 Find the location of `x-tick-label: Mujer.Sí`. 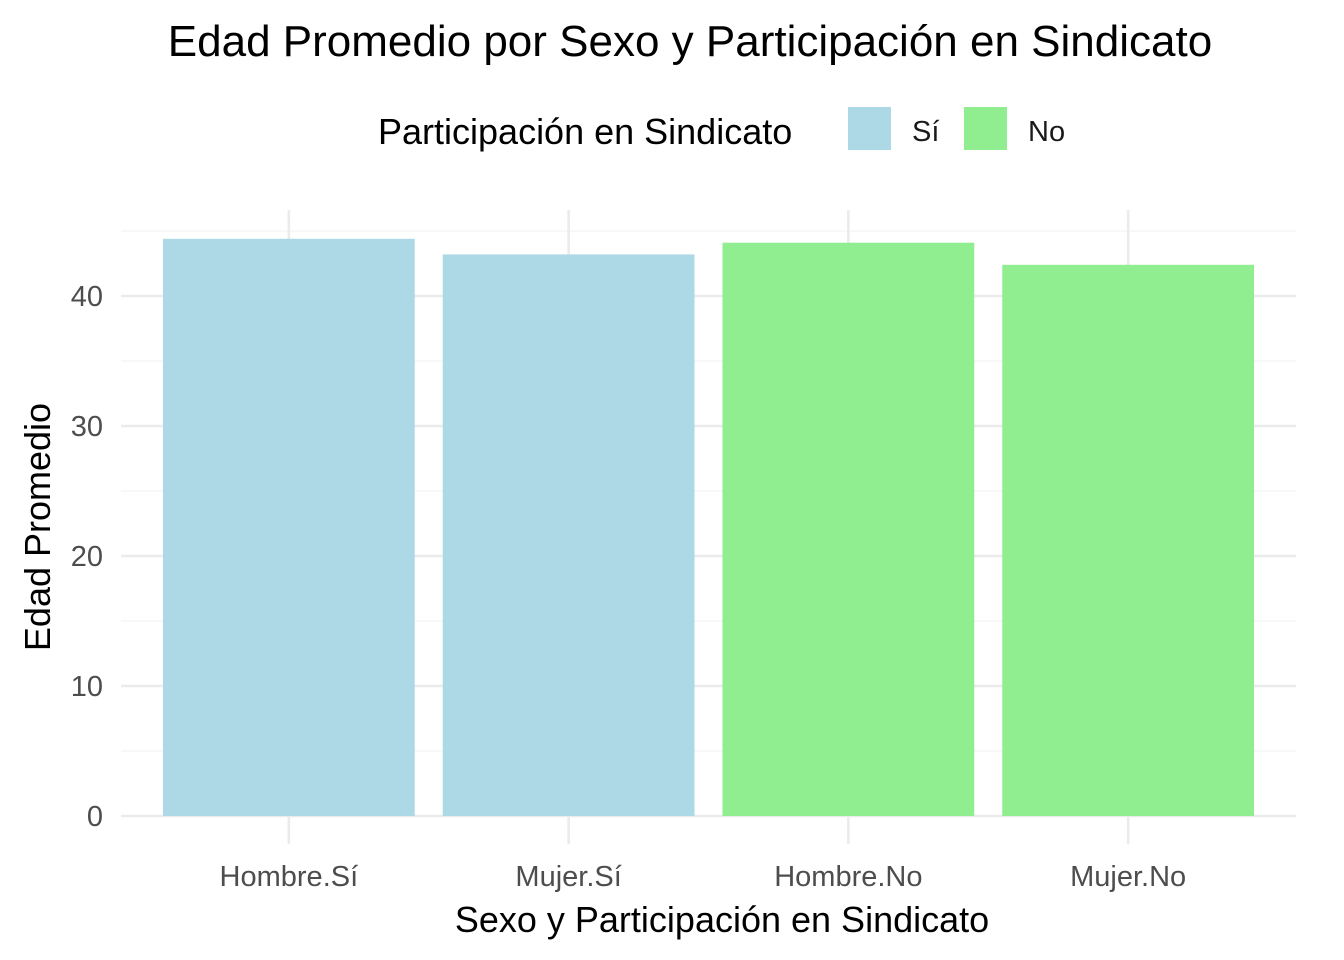

x-tick-label: Mujer.Sí is located at coordinates (568, 877).